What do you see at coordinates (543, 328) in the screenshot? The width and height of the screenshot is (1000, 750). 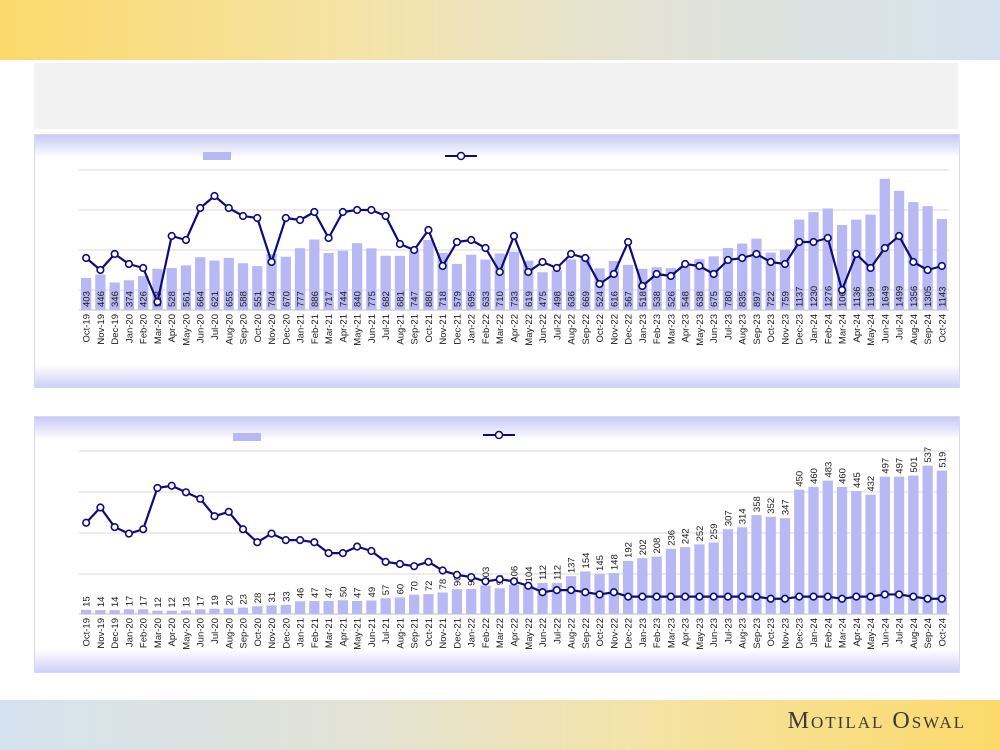 I see `x-tick-label: Jun-22` at bounding box center [543, 328].